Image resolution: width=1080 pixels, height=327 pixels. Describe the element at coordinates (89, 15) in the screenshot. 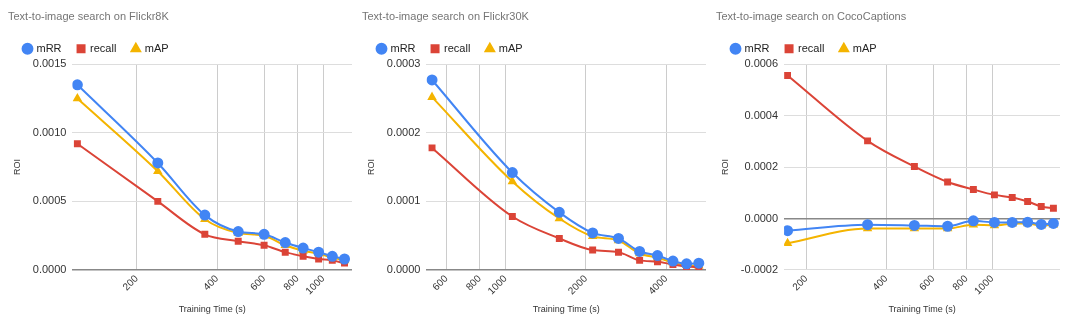

I see `chart-title: Text-to-image search on Flickr8K` at that location.